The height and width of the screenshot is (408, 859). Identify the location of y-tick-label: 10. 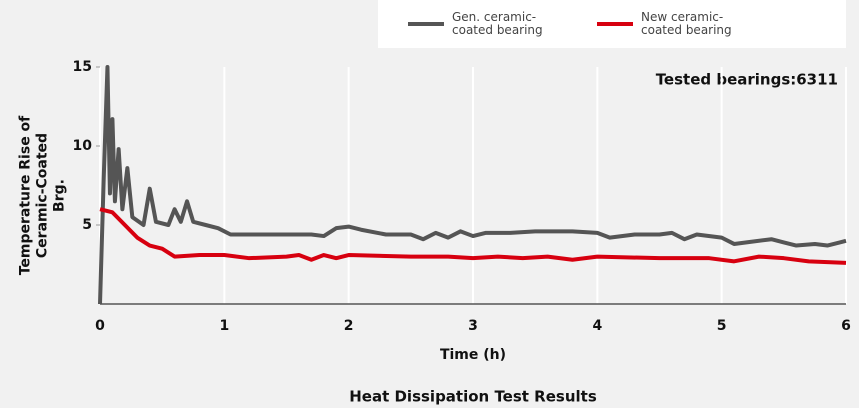
(83, 146).